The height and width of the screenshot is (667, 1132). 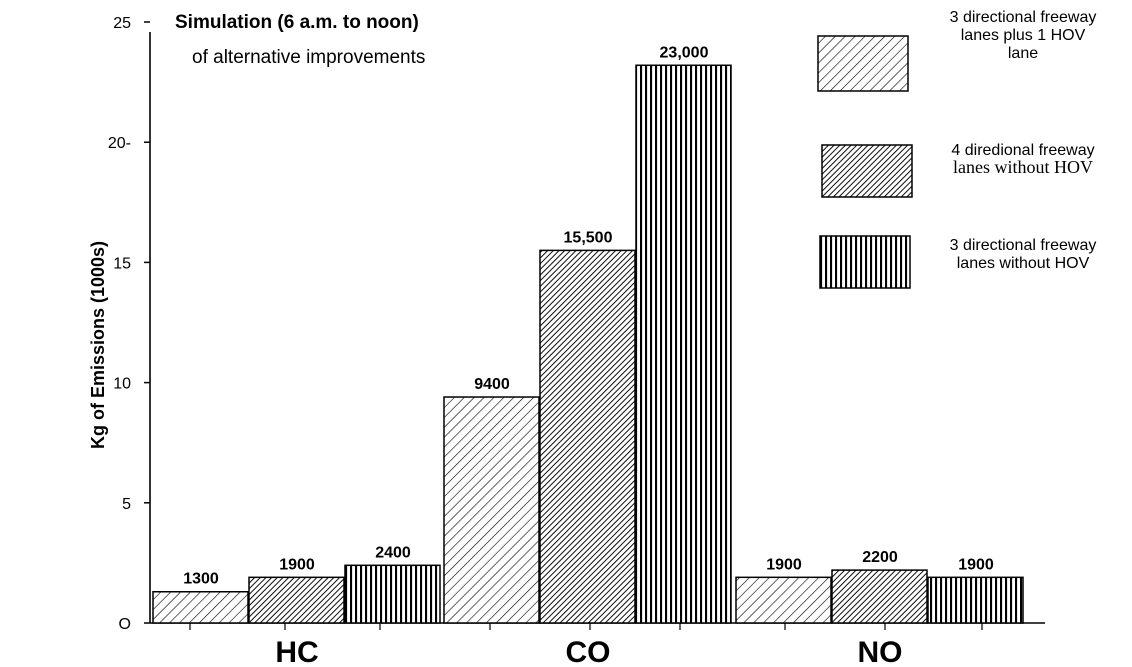 I want to click on y-tick-label: 20-, so click(x=119, y=143).